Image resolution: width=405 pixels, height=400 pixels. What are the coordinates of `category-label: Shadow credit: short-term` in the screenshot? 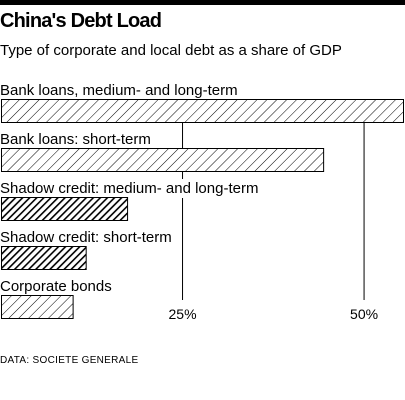 It's located at (86, 237).